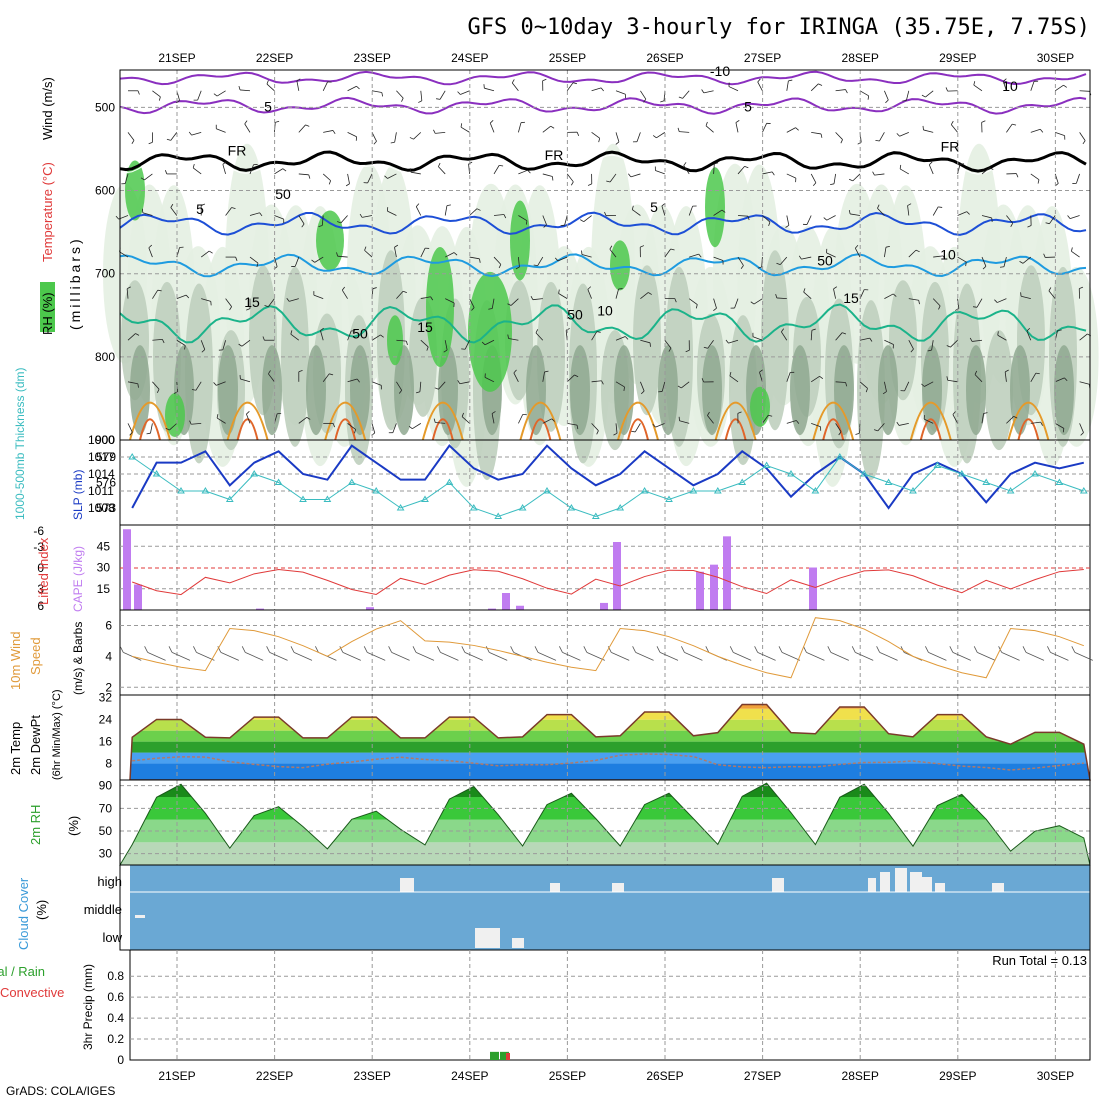  What do you see at coordinates (494, 1055) in the screenshot?
I see `precip-bar` at bounding box center [494, 1055].